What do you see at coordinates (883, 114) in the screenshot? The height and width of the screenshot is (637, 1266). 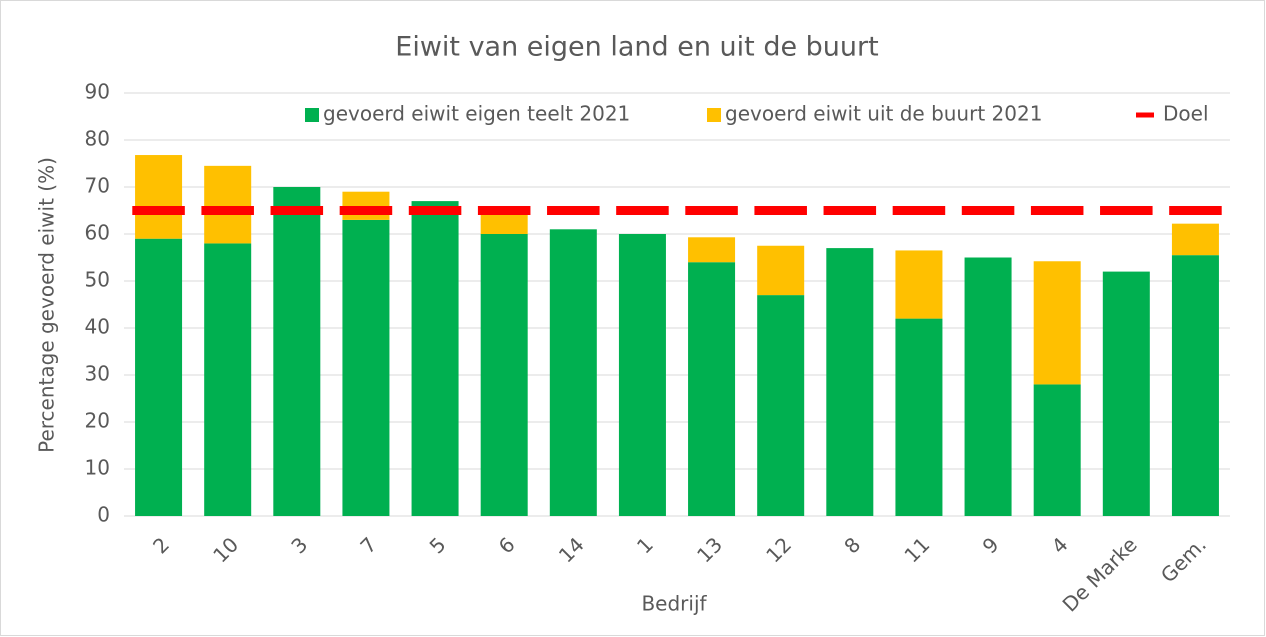 I see `legend-label: gevoerd eiwit uit de buurt 2021` at bounding box center [883, 114].